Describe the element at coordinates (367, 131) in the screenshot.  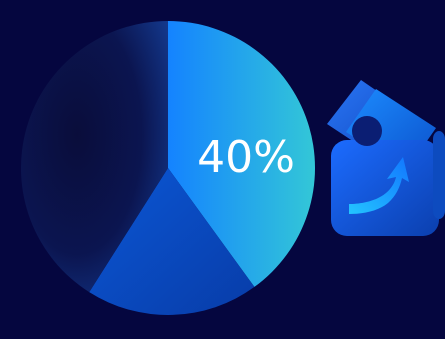
I see `wallet-clasp` at that location.